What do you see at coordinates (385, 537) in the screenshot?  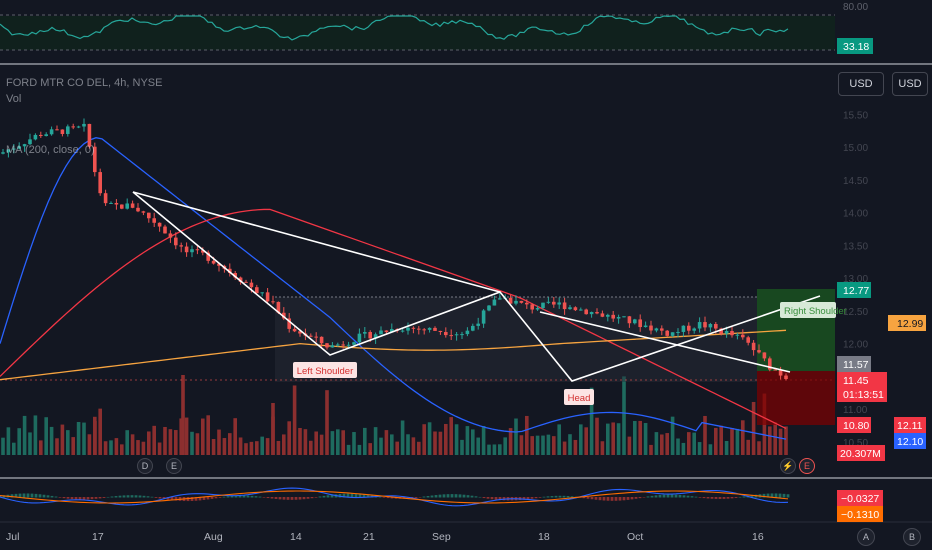 I see `time-axis: Jul 17 Aug 14 21 Sep 18 Oct 16` at bounding box center [385, 537].